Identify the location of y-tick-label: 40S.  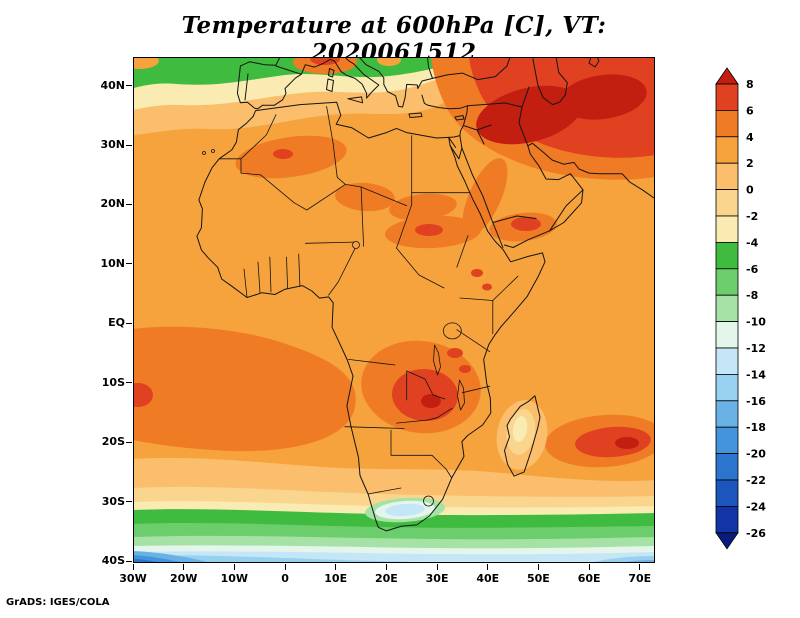
(113, 561).